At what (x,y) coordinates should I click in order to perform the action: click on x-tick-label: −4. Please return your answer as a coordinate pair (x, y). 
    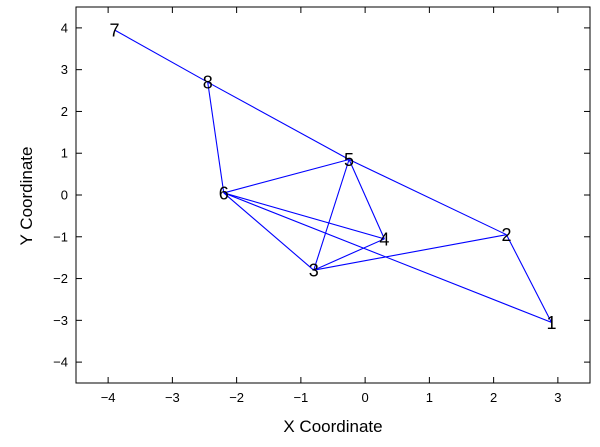
    Looking at the image, I should click on (108, 397).